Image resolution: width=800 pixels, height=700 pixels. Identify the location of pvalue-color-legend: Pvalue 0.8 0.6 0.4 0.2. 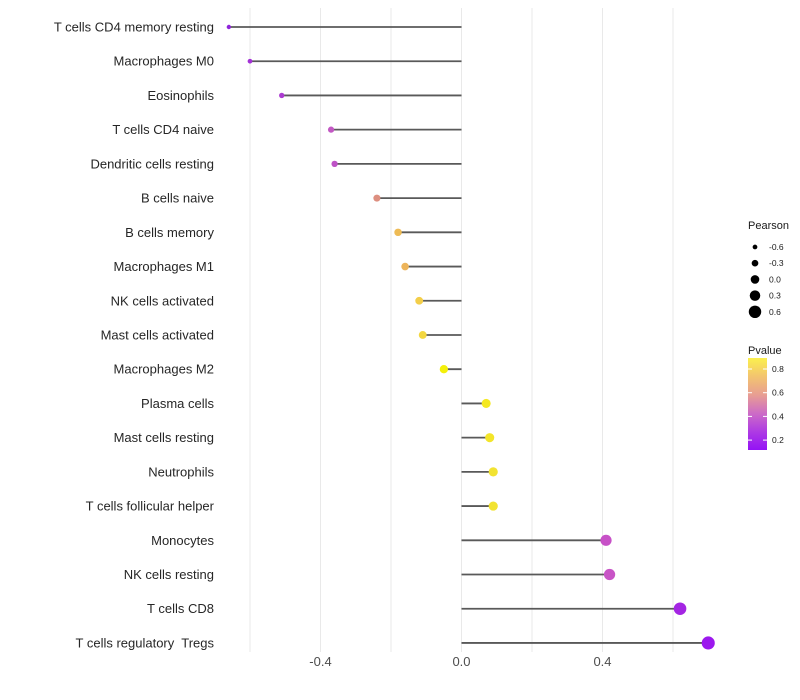
(766, 397).